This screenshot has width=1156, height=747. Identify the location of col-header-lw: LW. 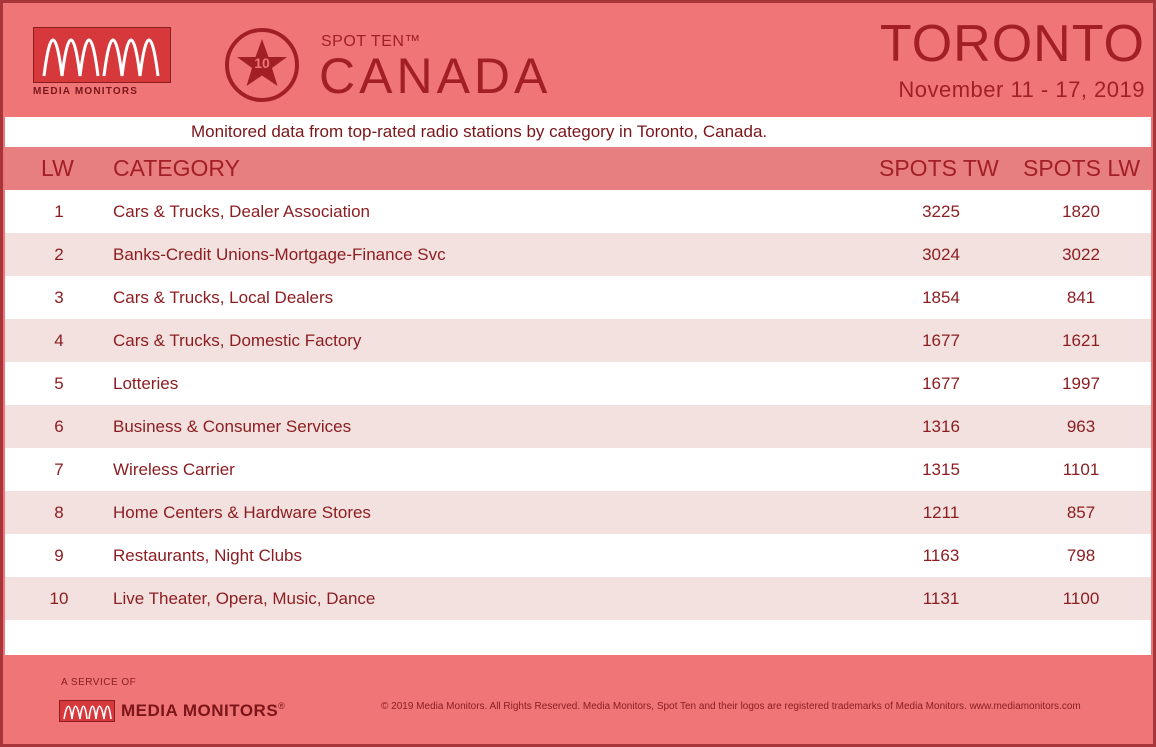
(57, 168).